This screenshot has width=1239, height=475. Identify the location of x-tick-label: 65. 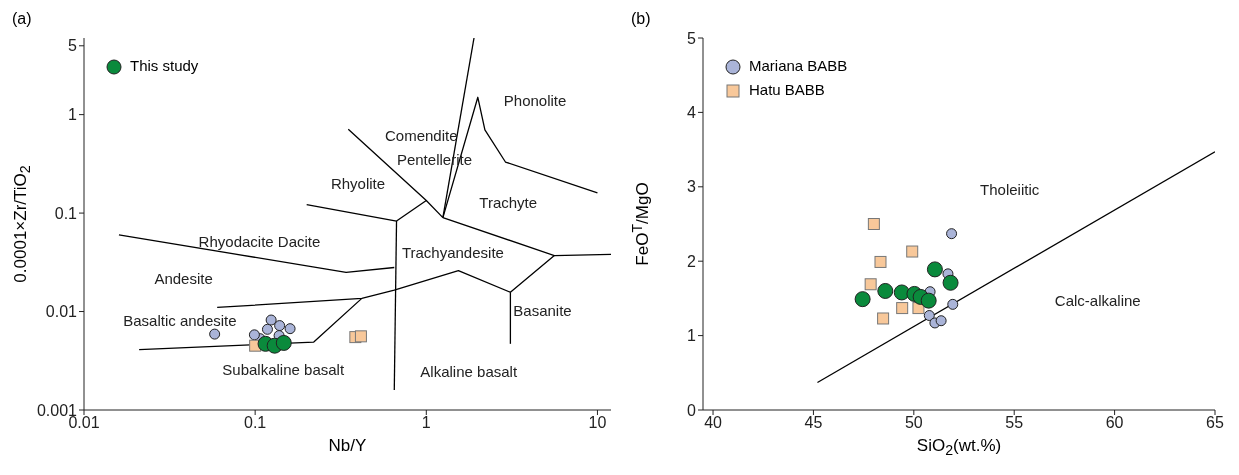
(1215, 423).